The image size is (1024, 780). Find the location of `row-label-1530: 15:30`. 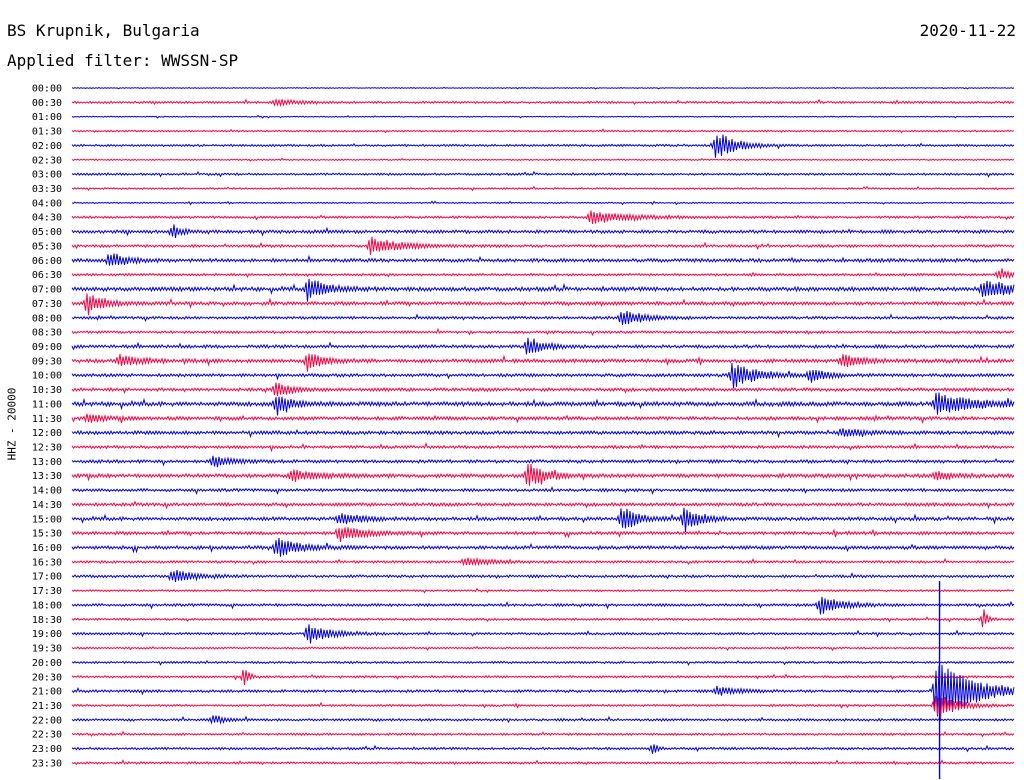

row-label-1530: 15:30 is located at coordinates (47, 534).